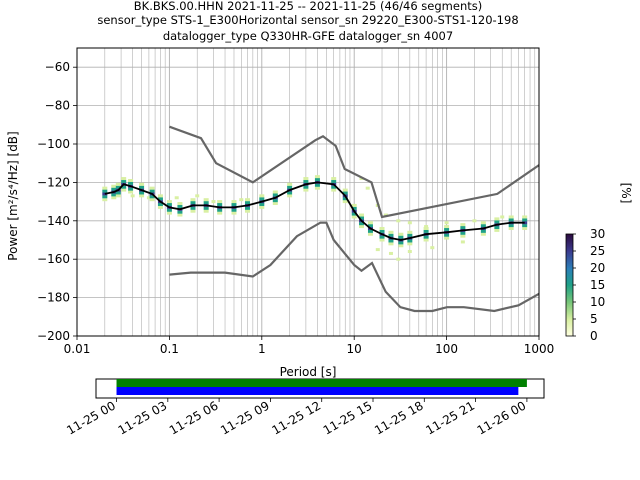 This screenshot has width=640, height=480. What do you see at coordinates (53, 336) in the screenshot?
I see `y-tick-label: −200` at bounding box center [53, 336].